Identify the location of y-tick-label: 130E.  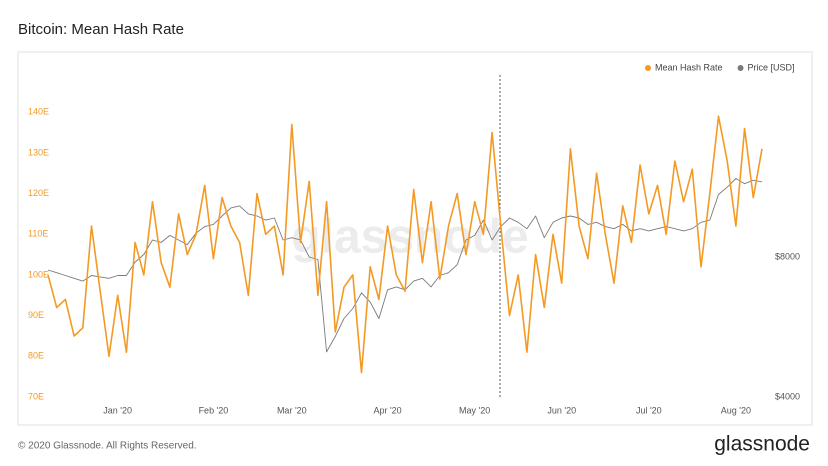
(38, 152).